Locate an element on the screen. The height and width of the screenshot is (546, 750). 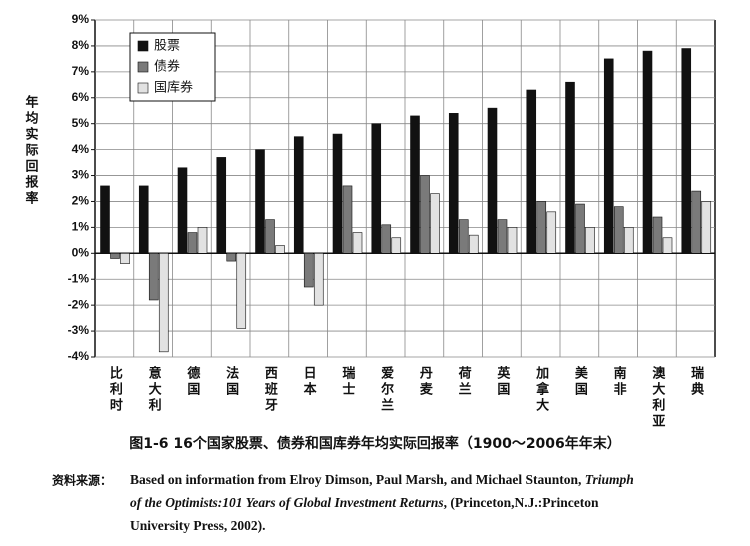
x-tick-label: 美国 is located at coordinates (580, 381).